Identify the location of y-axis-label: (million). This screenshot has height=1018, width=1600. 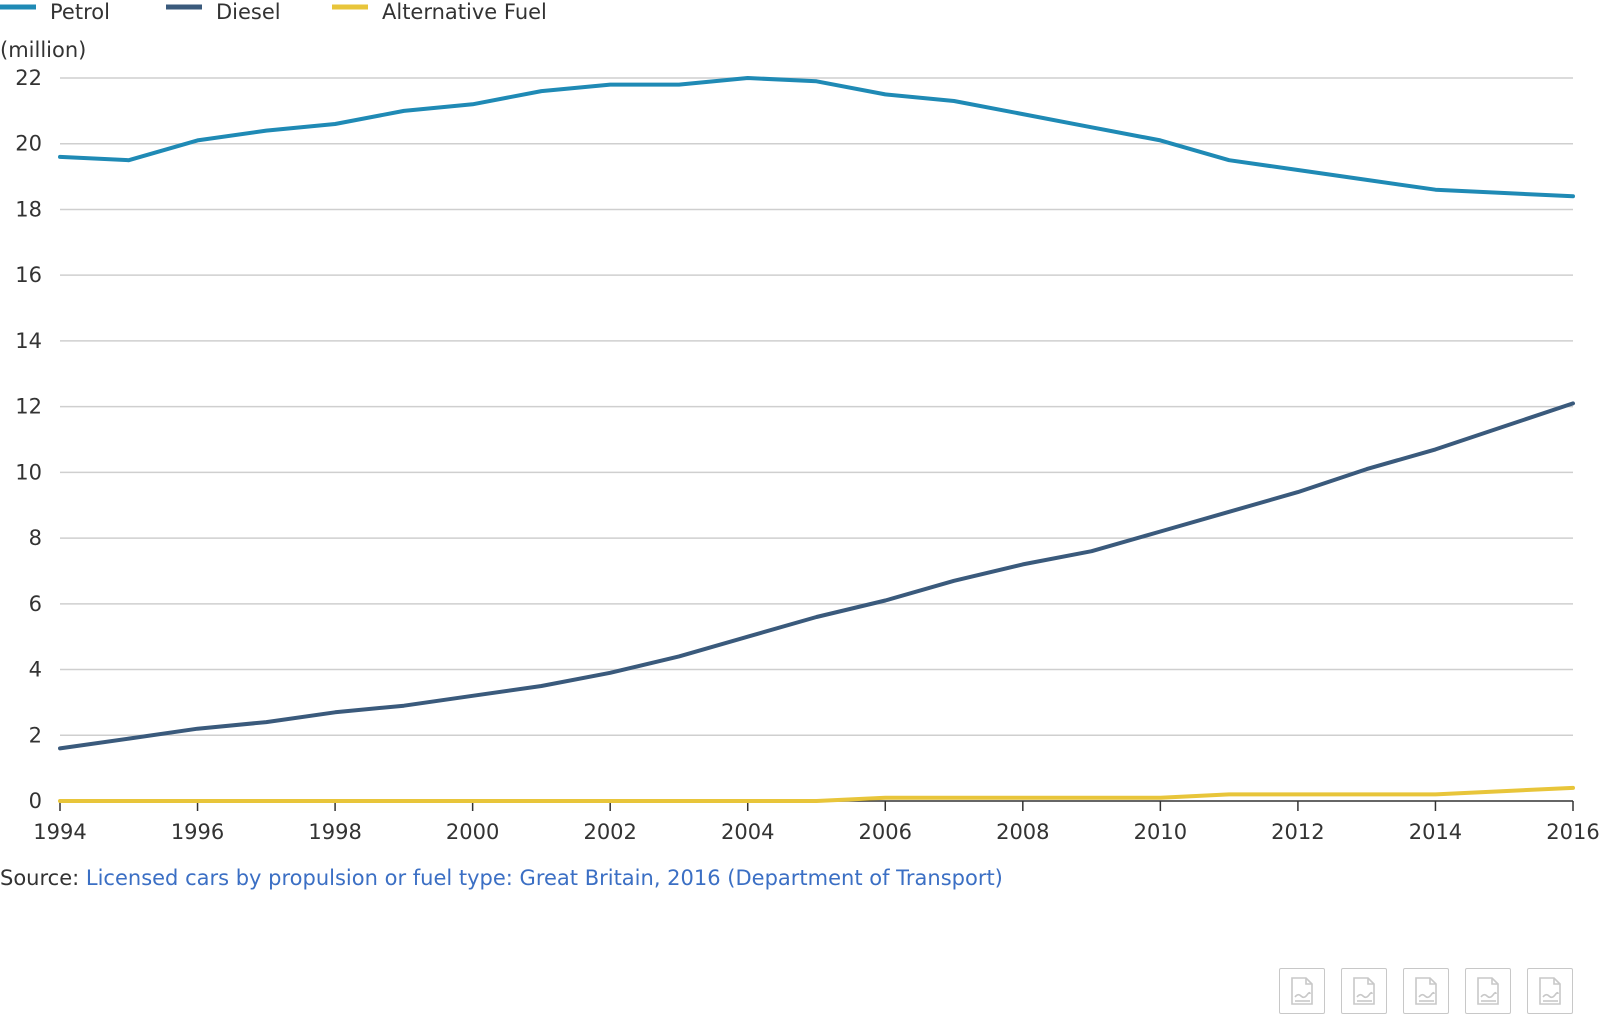
(43, 50).